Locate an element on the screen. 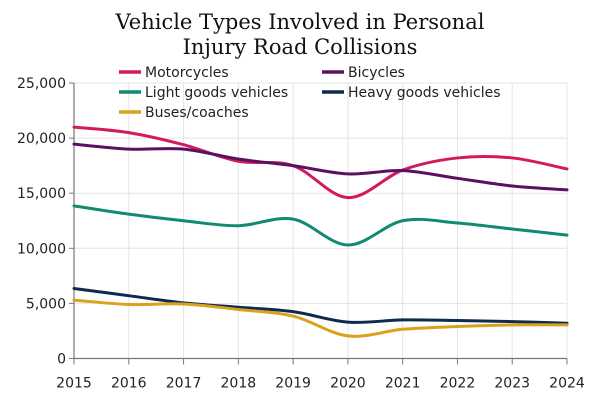 The image size is (600, 402). legend-item: Bicycles is located at coordinates (363, 73).